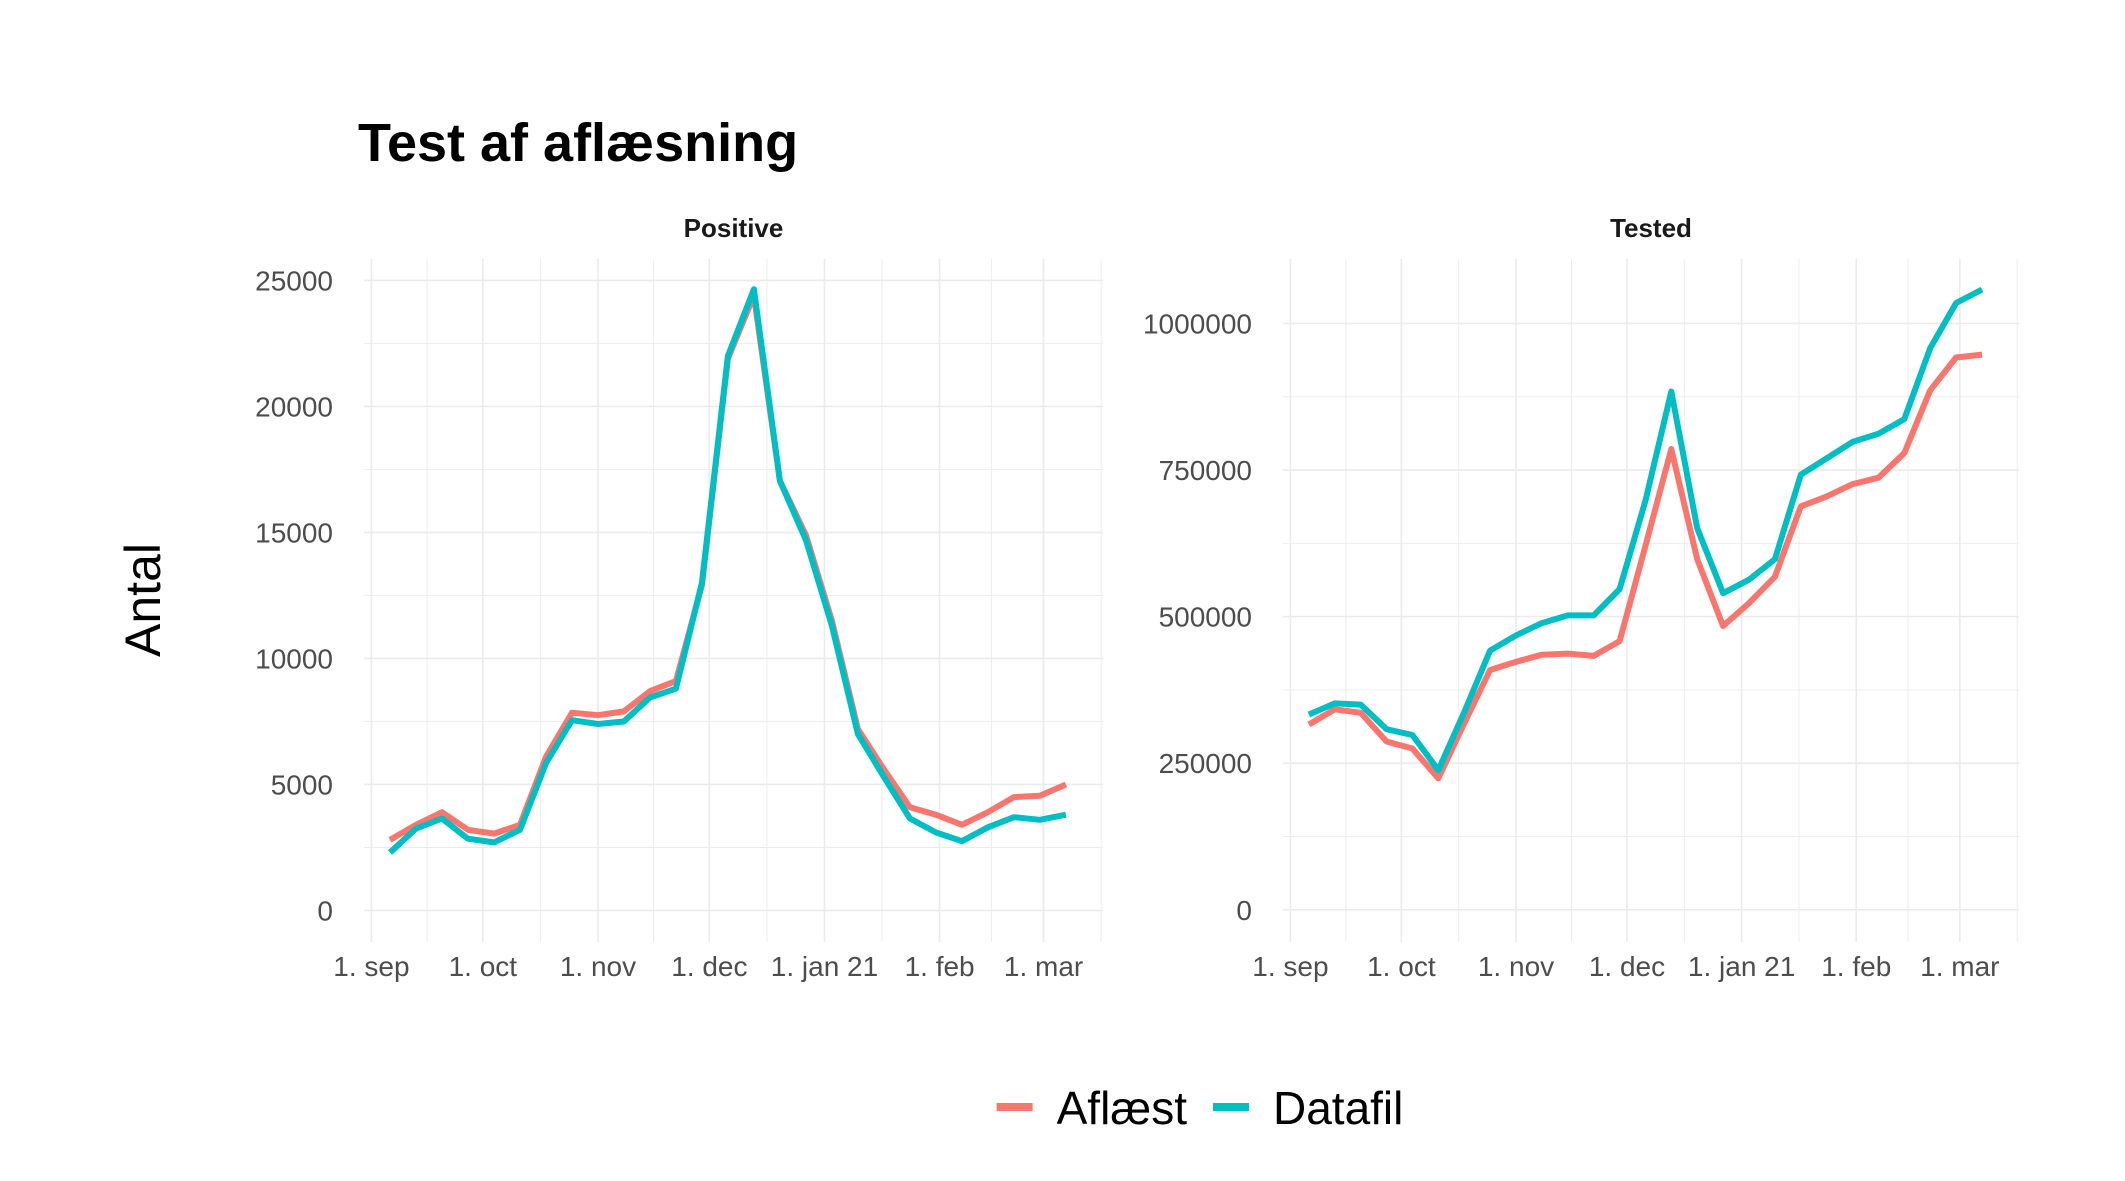  I want to click on y-axis-label: Antal, so click(143, 600).